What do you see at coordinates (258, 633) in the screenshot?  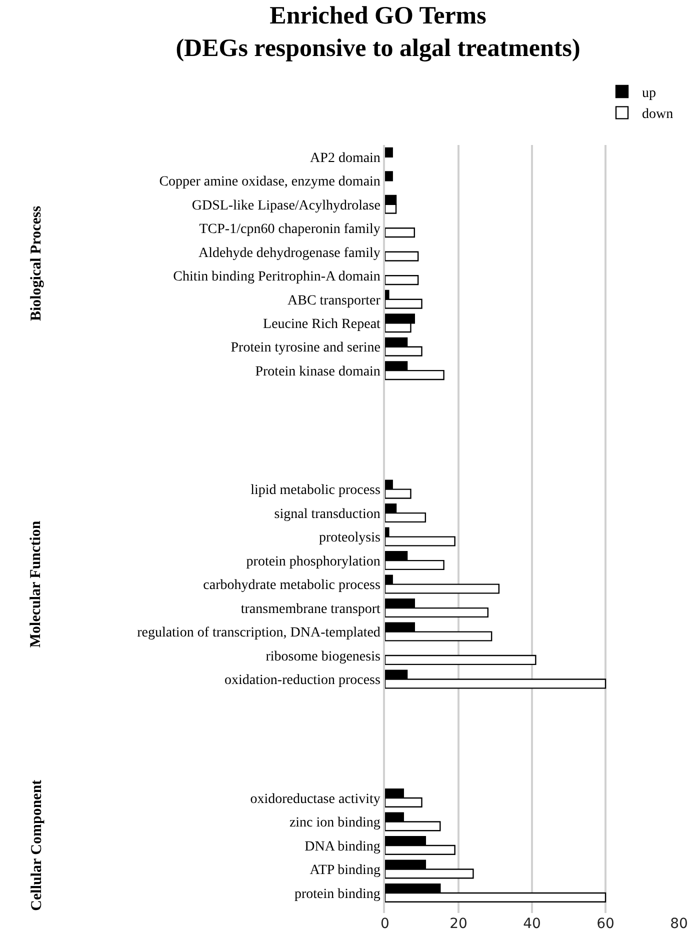 I see `y-tick-label: regulation of transcription, DNA-templated` at bounding box center [258, 633].